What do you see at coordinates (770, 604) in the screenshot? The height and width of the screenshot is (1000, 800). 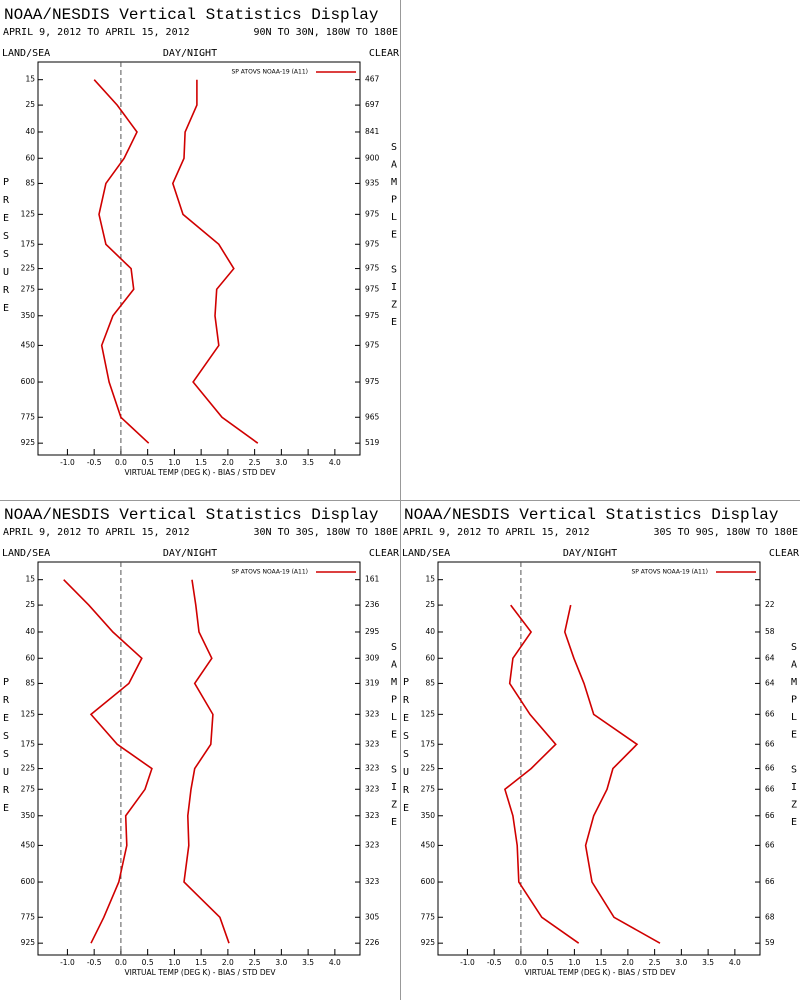 I see `sample-size: 22` at bounding box center [770, 604].